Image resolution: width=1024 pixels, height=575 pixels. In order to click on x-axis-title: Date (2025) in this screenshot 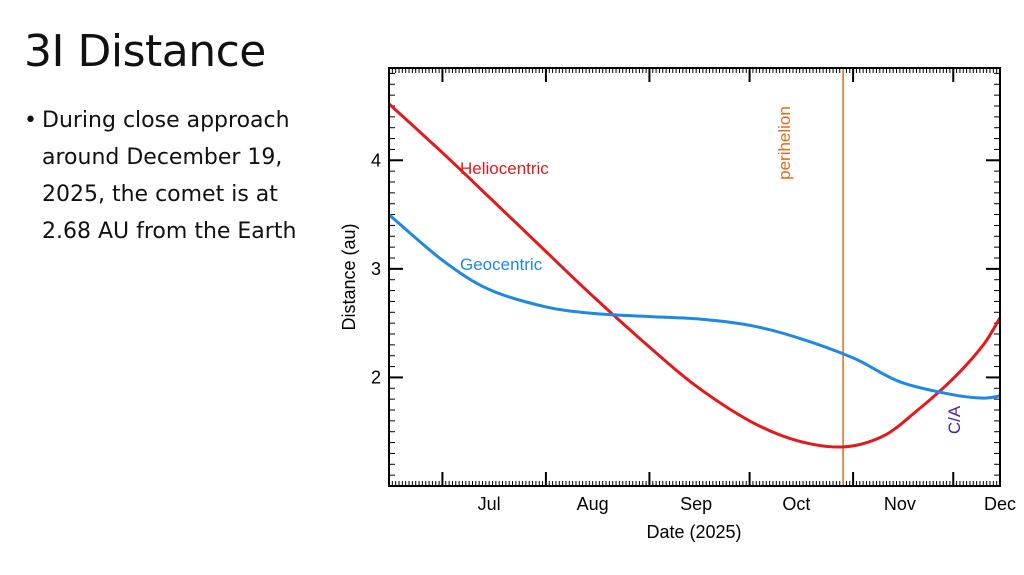, I will do `click(693, 532)`.